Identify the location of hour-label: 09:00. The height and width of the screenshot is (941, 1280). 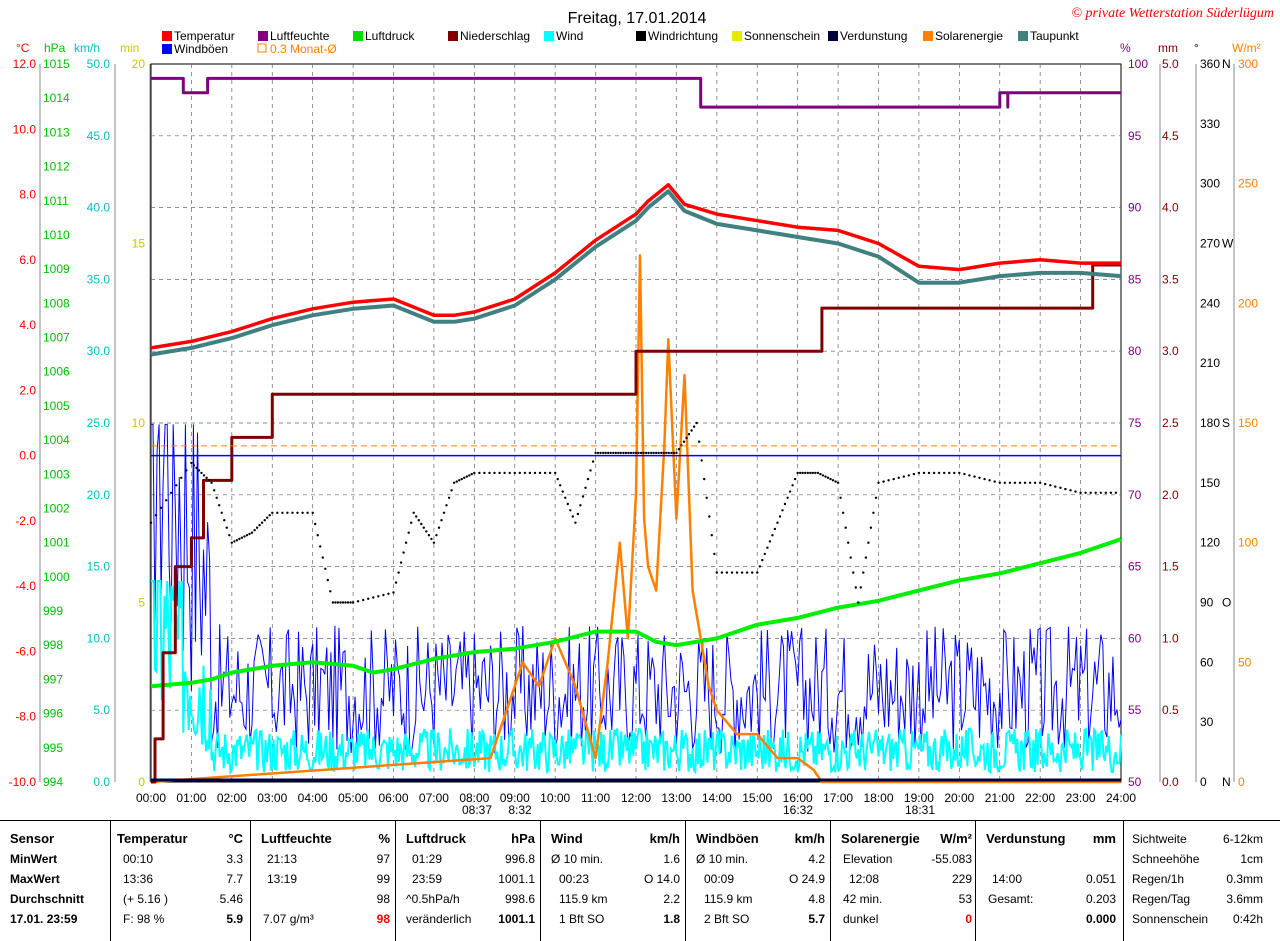
(515, 798).